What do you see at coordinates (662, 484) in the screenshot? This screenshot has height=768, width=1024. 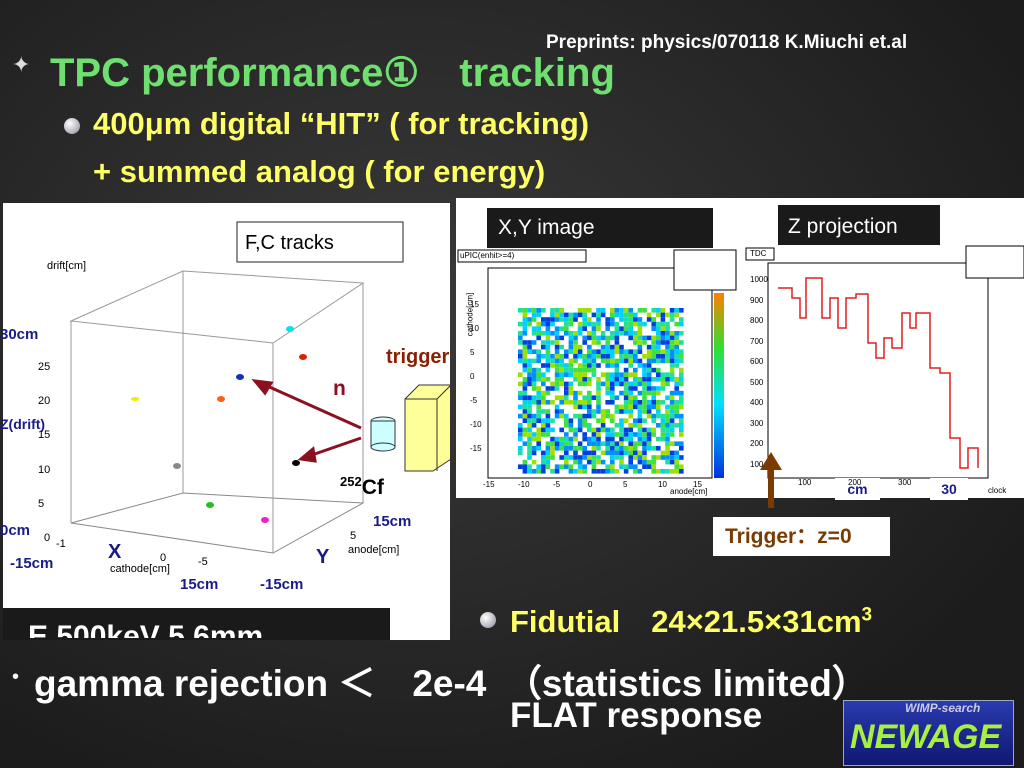 I see `tick-label: 10` at bounding box center [662, 484].